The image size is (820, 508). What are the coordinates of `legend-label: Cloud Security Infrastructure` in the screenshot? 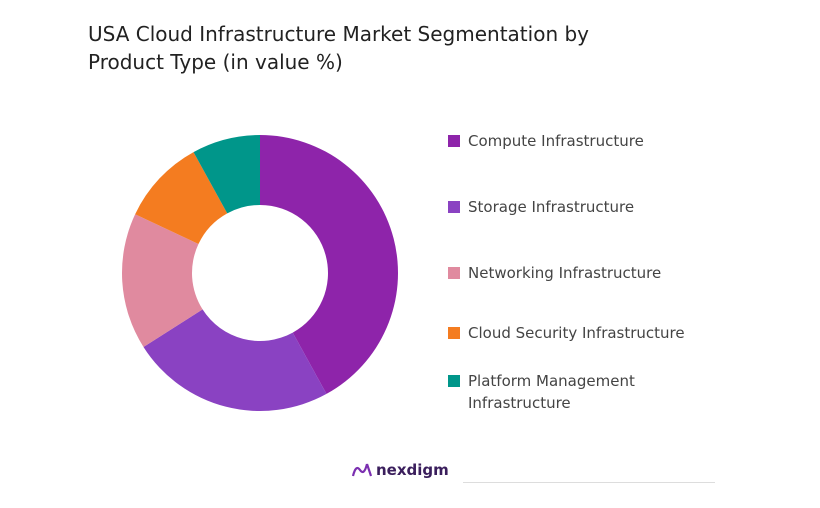 It's located at (576, 333).